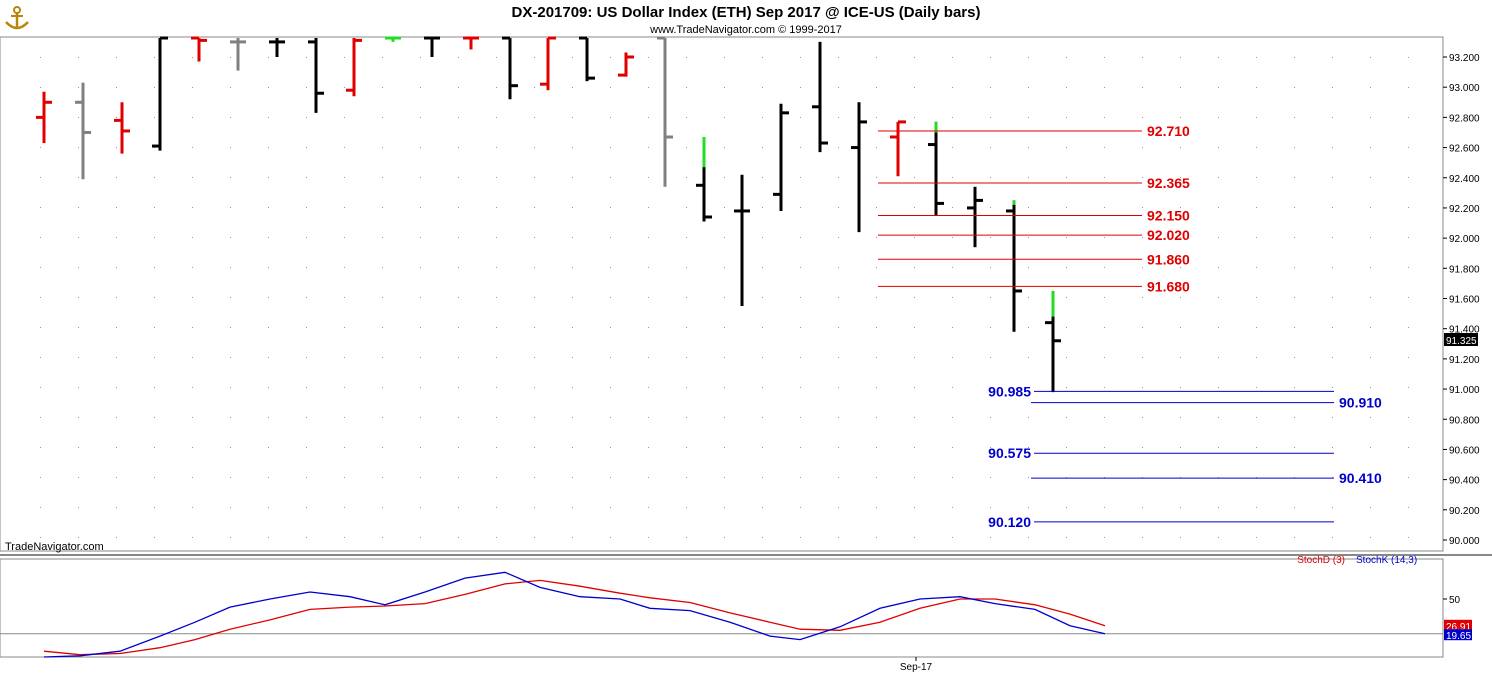 This screenshot has height=677, width=1492. I want to click on time-tick-label: Sep-17, so click(916, 667).